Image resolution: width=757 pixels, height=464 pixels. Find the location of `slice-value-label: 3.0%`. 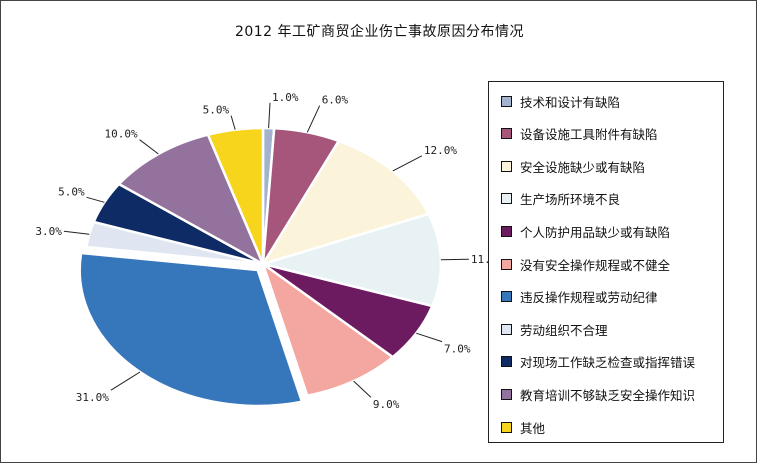

slice-value-label: 3.0% is located at coordinates (48, 231).